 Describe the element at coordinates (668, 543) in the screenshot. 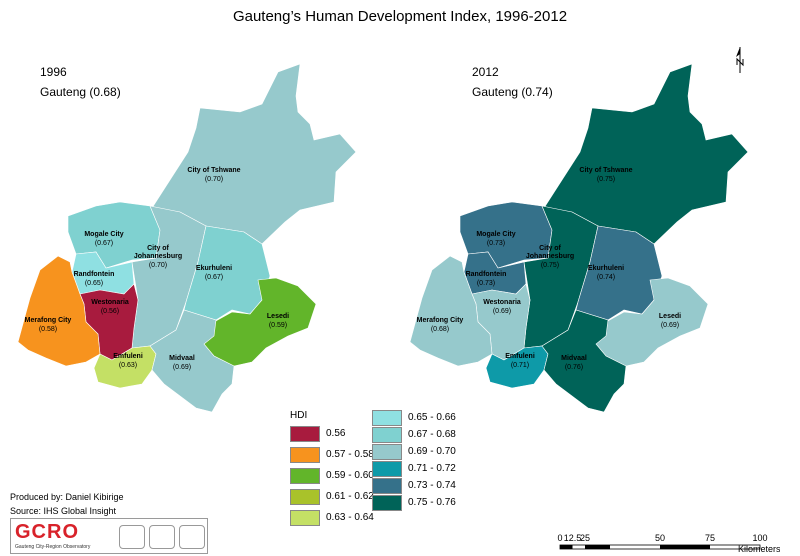

I see `scale-bar: 0 12.525 50 75 100 Kilometers` at that location.